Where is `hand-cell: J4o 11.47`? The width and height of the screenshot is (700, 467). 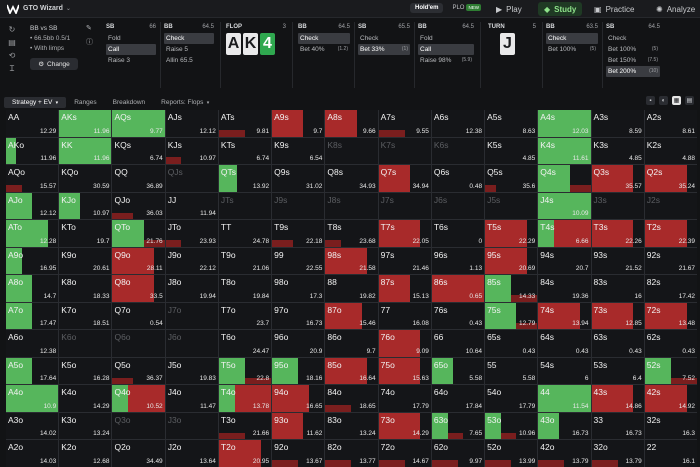 hand-cell: J4o 11.47 is located at coordinates (191, 398).